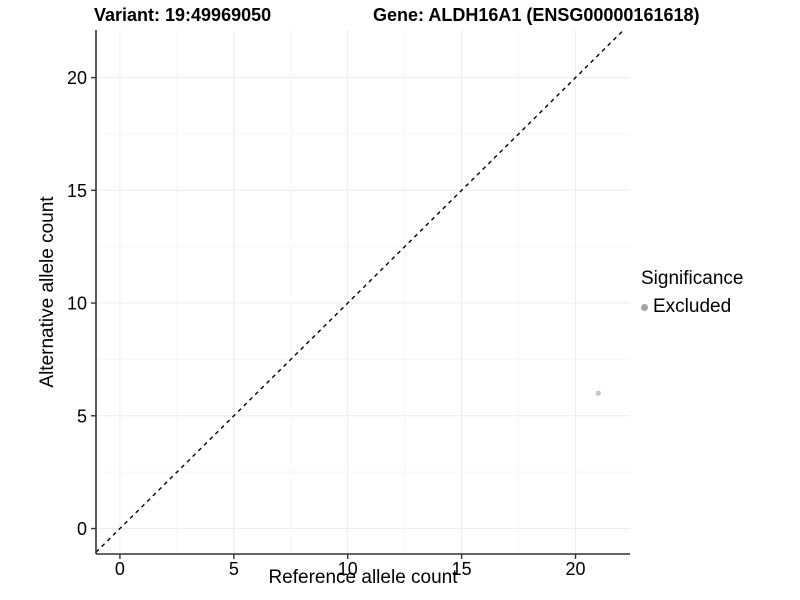  I want to click on x-tick-label: 20, so click(576, 569).